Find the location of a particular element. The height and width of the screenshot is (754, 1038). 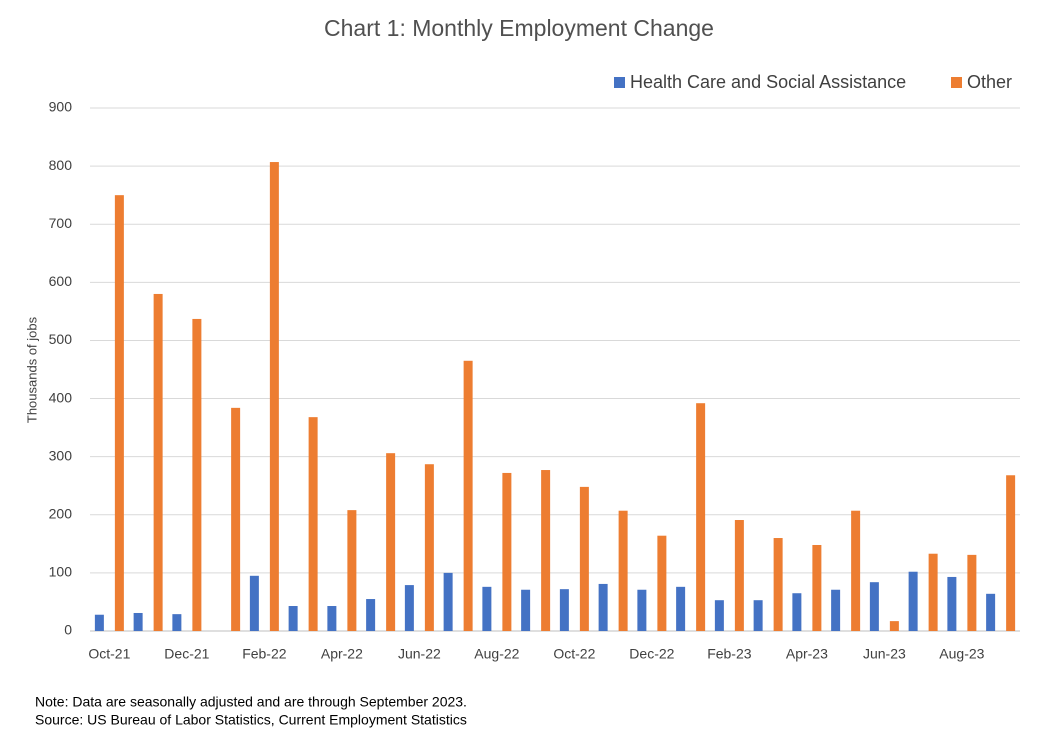

x-tick-label: Dec-21 is located at coordinates (186, 654).